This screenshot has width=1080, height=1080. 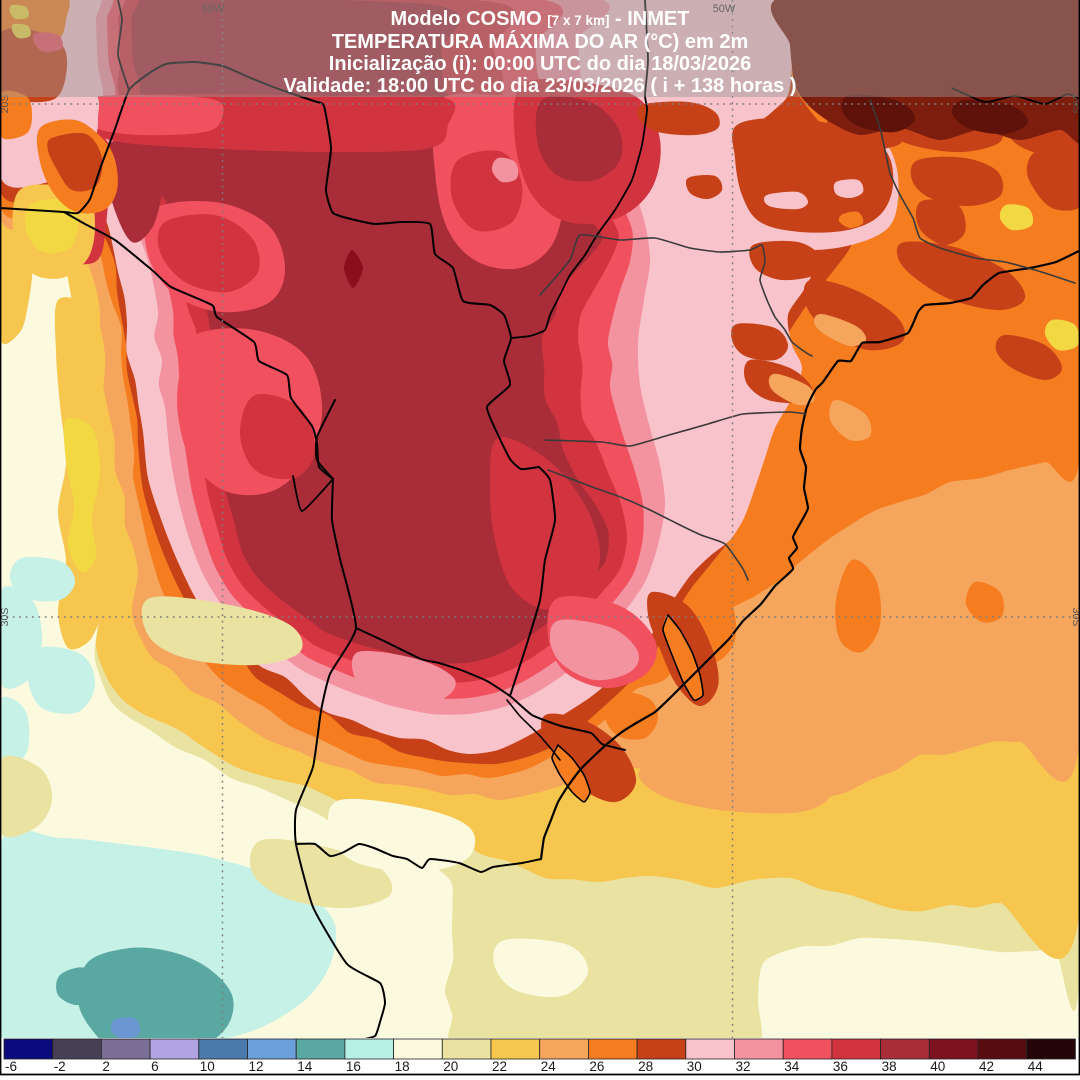 What do you see at coordinates (207, 1066) in the screenshot?
I see `svg-text: 10` at bounding box center [207, 1066].